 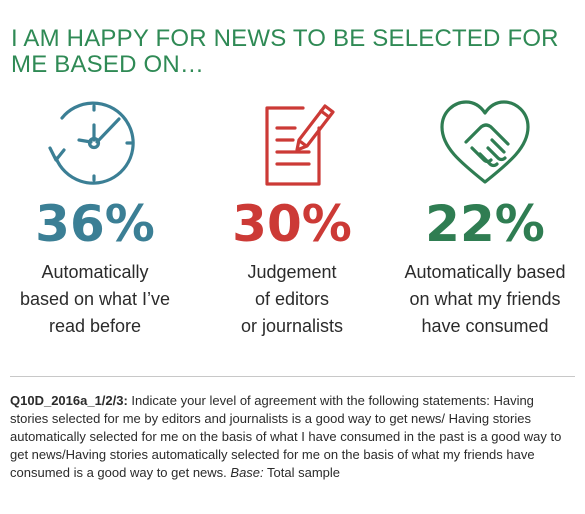 I want to click on stat-label-line: read before, so click(x=95, y=326).